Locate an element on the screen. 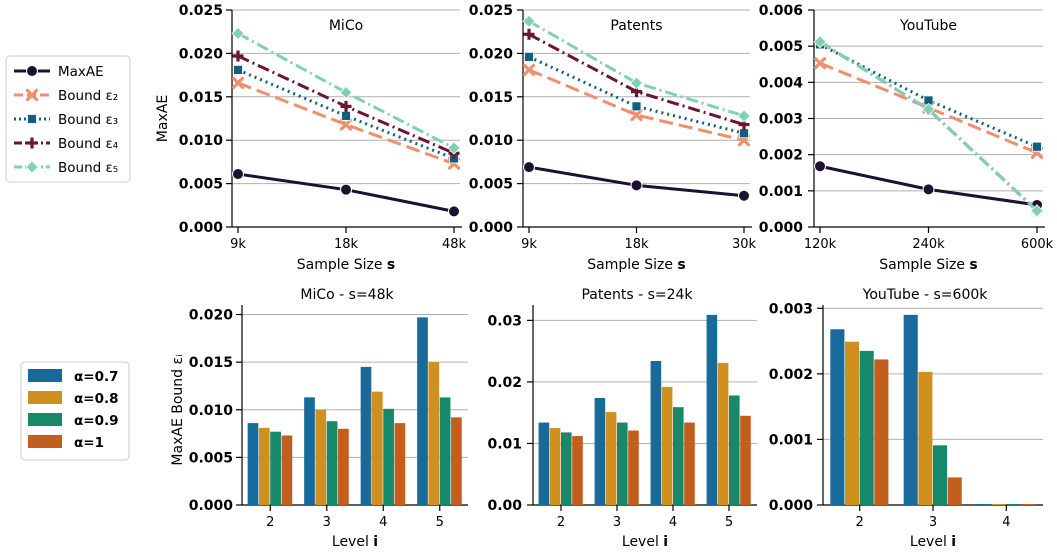  y-tick-label: 0.003 is located at coordinates (791, 309).